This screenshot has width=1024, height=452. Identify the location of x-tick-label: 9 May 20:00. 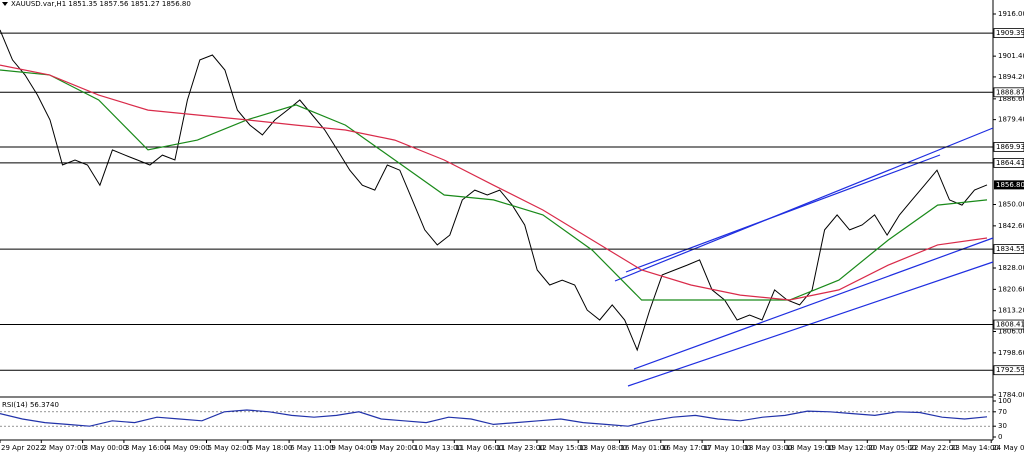
(395, 448).